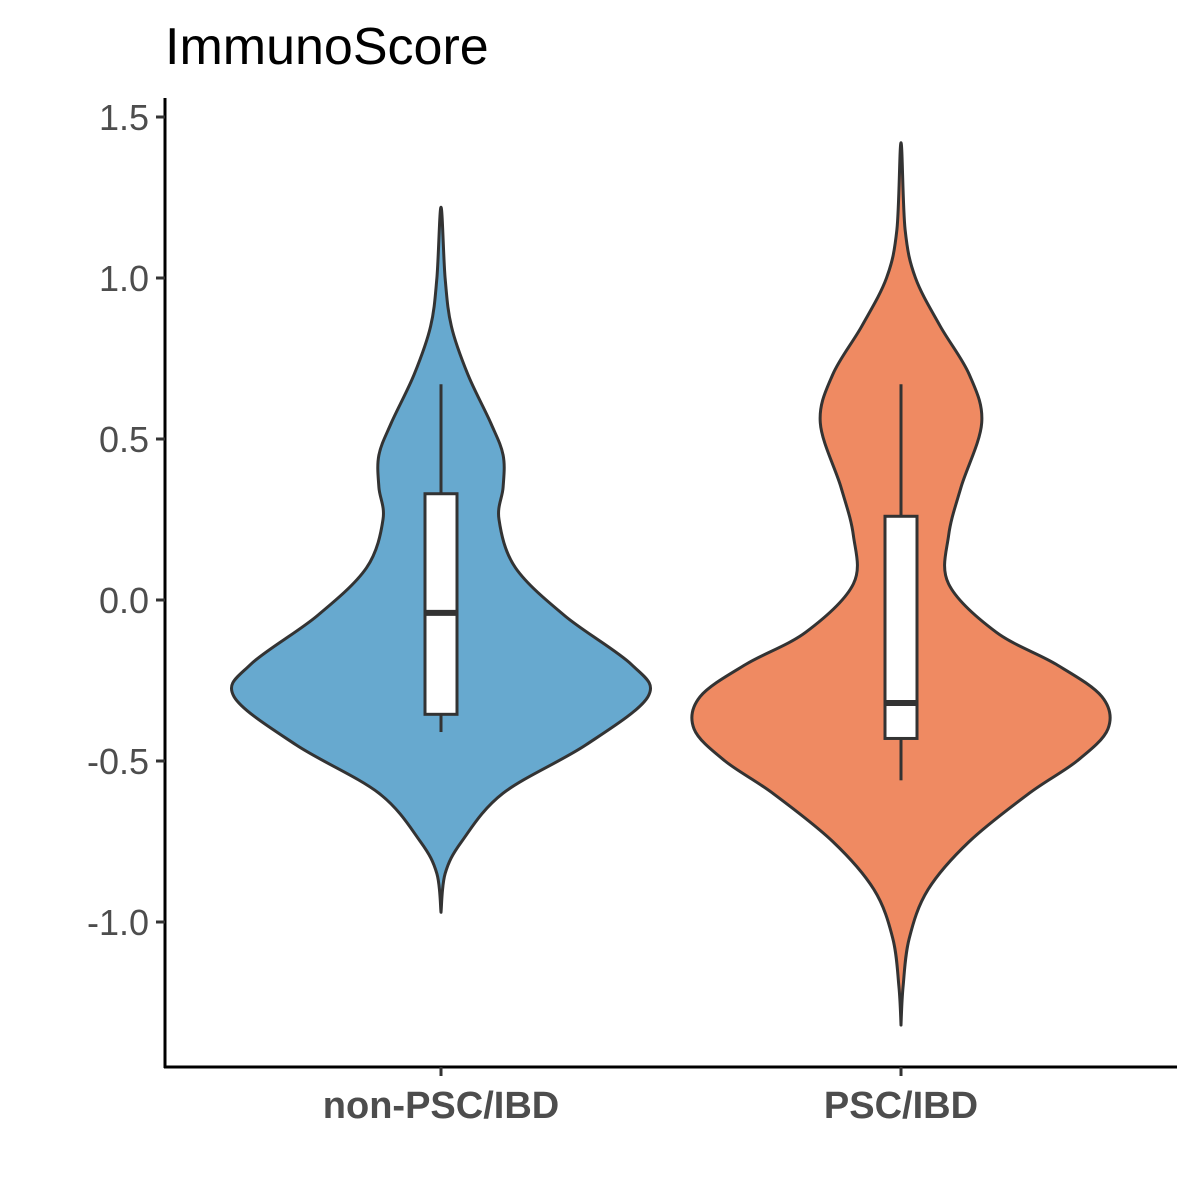 Image resolution: width=1200 pixels, height=1200 pixels. I want to click on y-tick-label-0: 1.5, so click(124, 117).